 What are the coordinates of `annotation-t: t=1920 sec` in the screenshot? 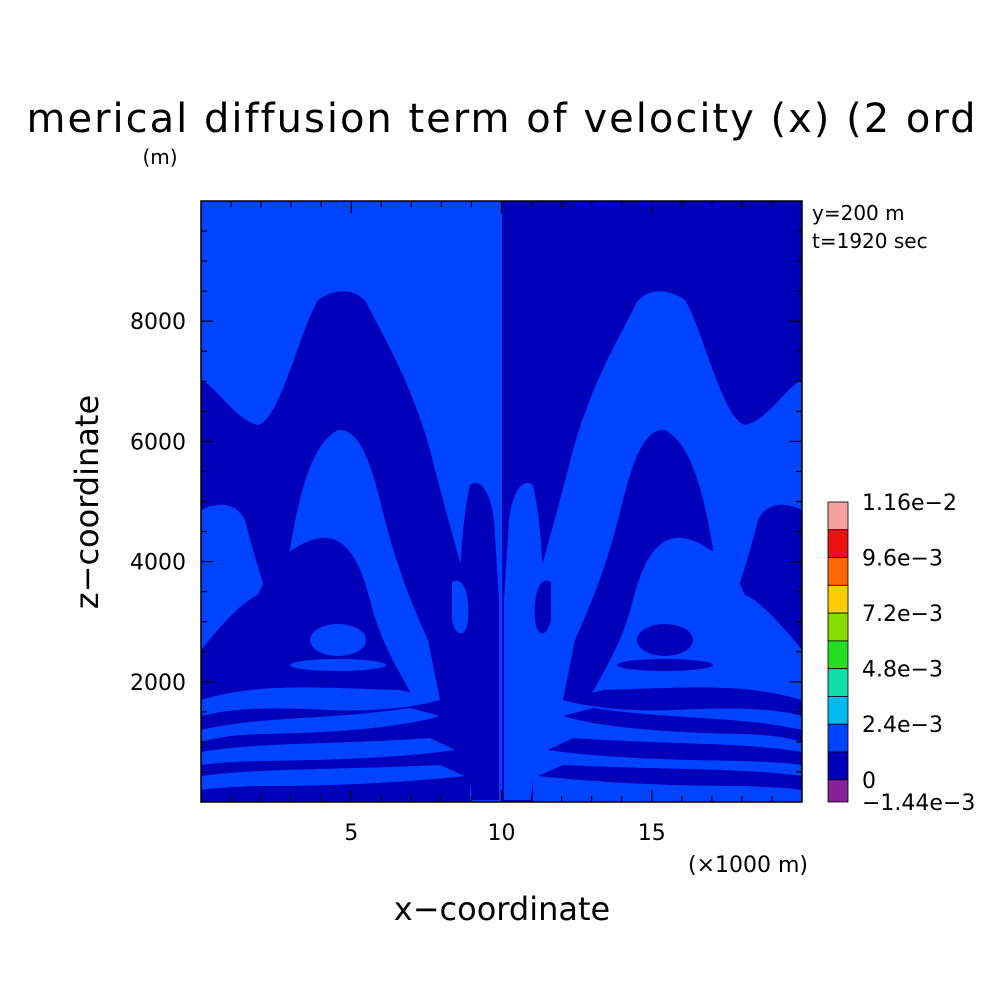 It's located at (870, 241).